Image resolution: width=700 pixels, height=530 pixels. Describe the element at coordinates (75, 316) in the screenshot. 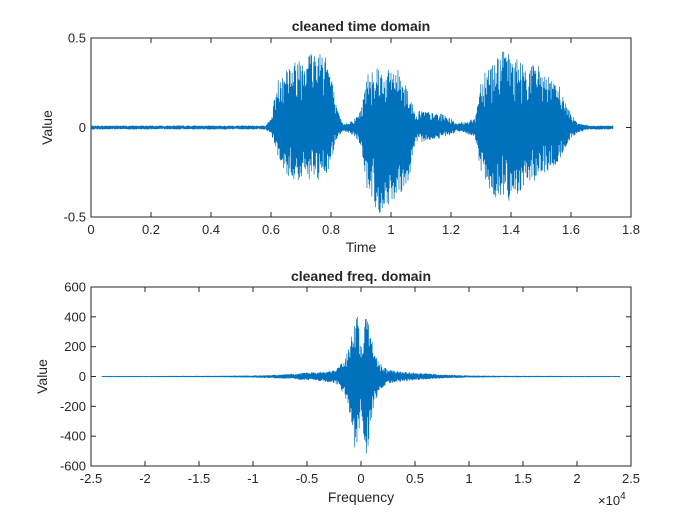

I see `y-tick-label: 400` at that location.